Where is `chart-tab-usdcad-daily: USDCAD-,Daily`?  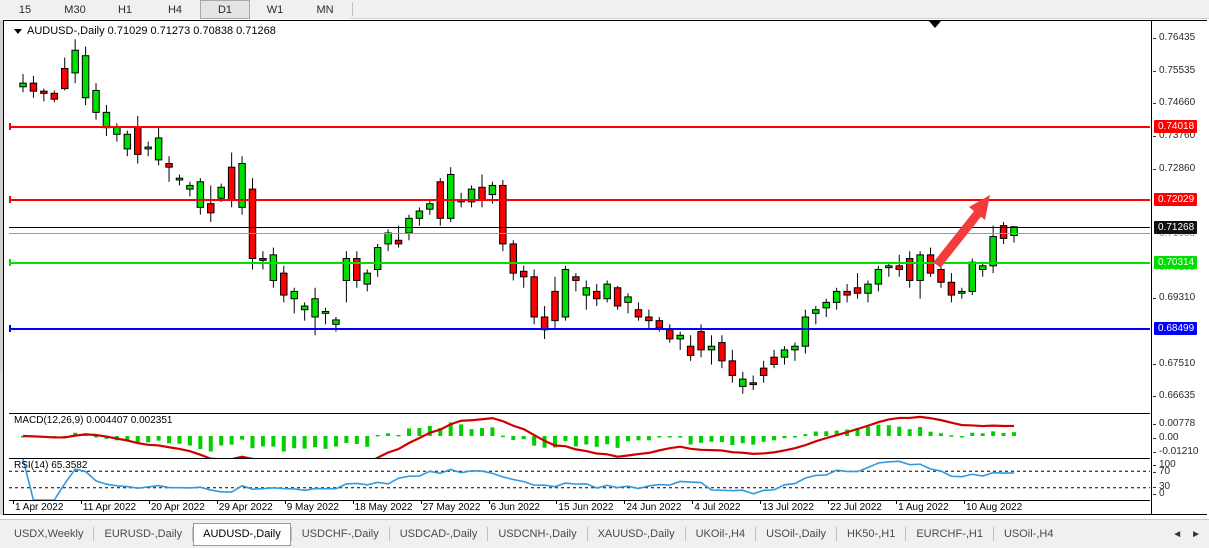 chart-tab-usdcad-daily: USDCAD-,Daily is located at coordinates (438, 533).